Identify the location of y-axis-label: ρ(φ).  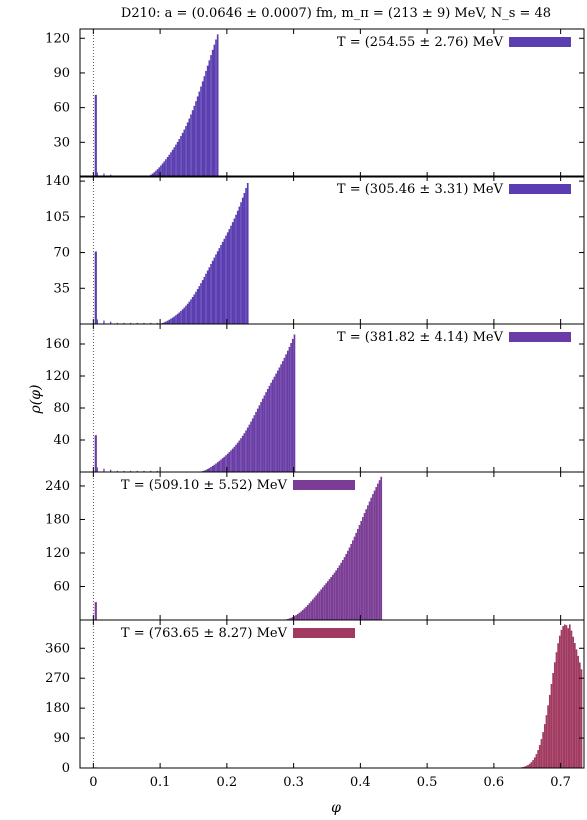
(36, 400).